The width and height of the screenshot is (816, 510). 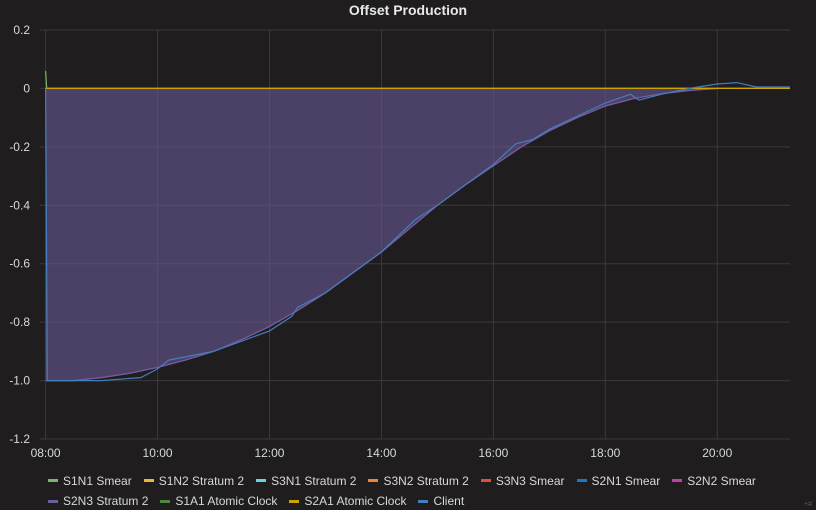 I want to click on legend-label: S2N3 Stratum 2, so click(x=106, y=501).